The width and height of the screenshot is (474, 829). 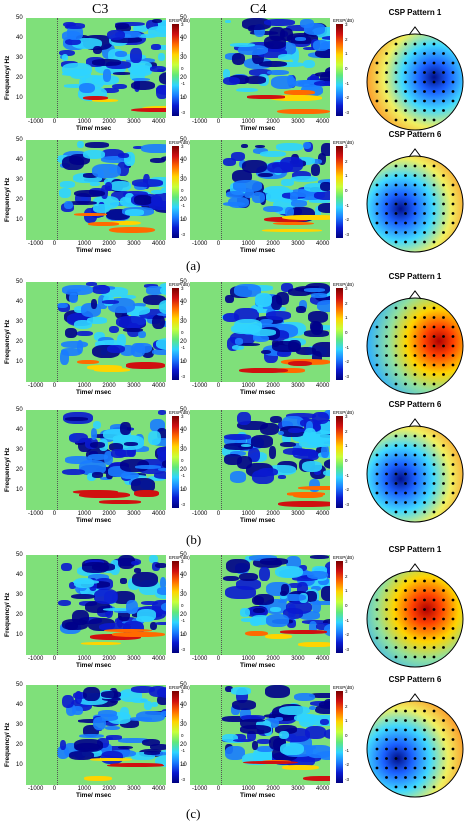 What do you see at coordinates (19, 342) in the screenshot?
I see `y-tick-label: 20` at bounding box center [19, 342].